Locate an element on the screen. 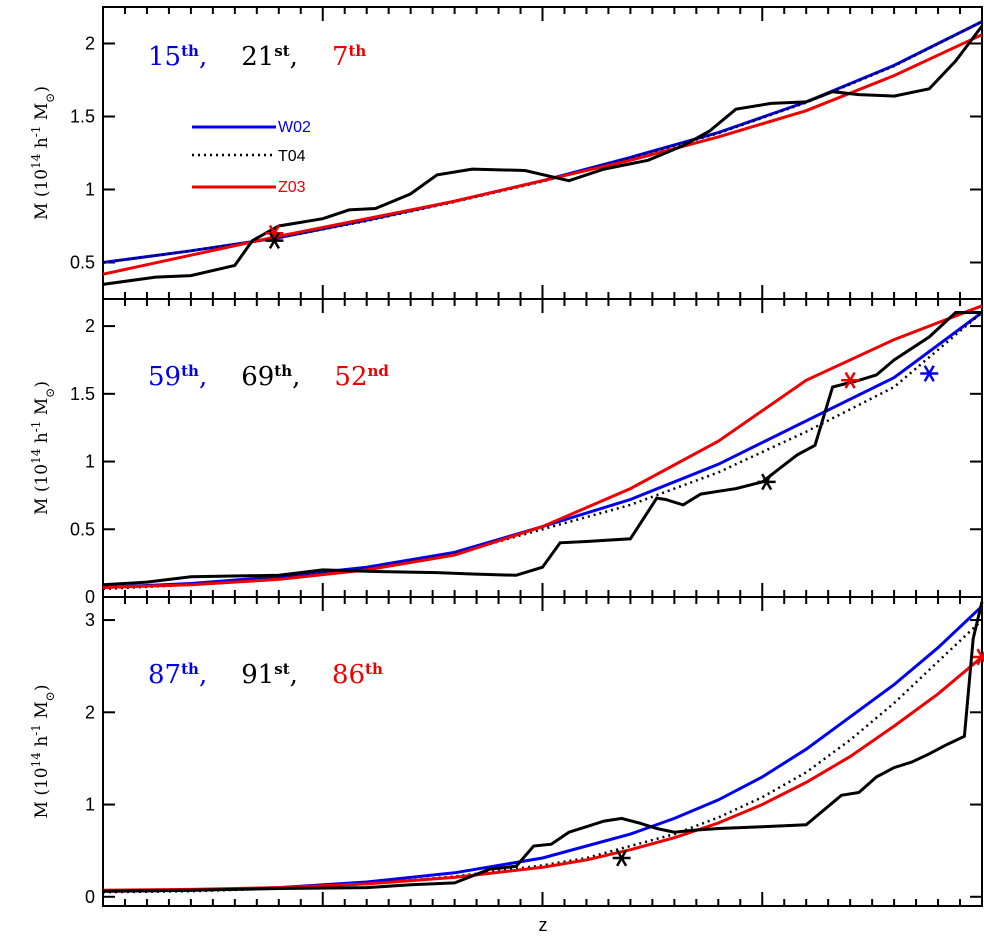 Image resolution: width=984 pixels, height=939 pixels. rank-number: 21 is located at coordinates (257, 57).